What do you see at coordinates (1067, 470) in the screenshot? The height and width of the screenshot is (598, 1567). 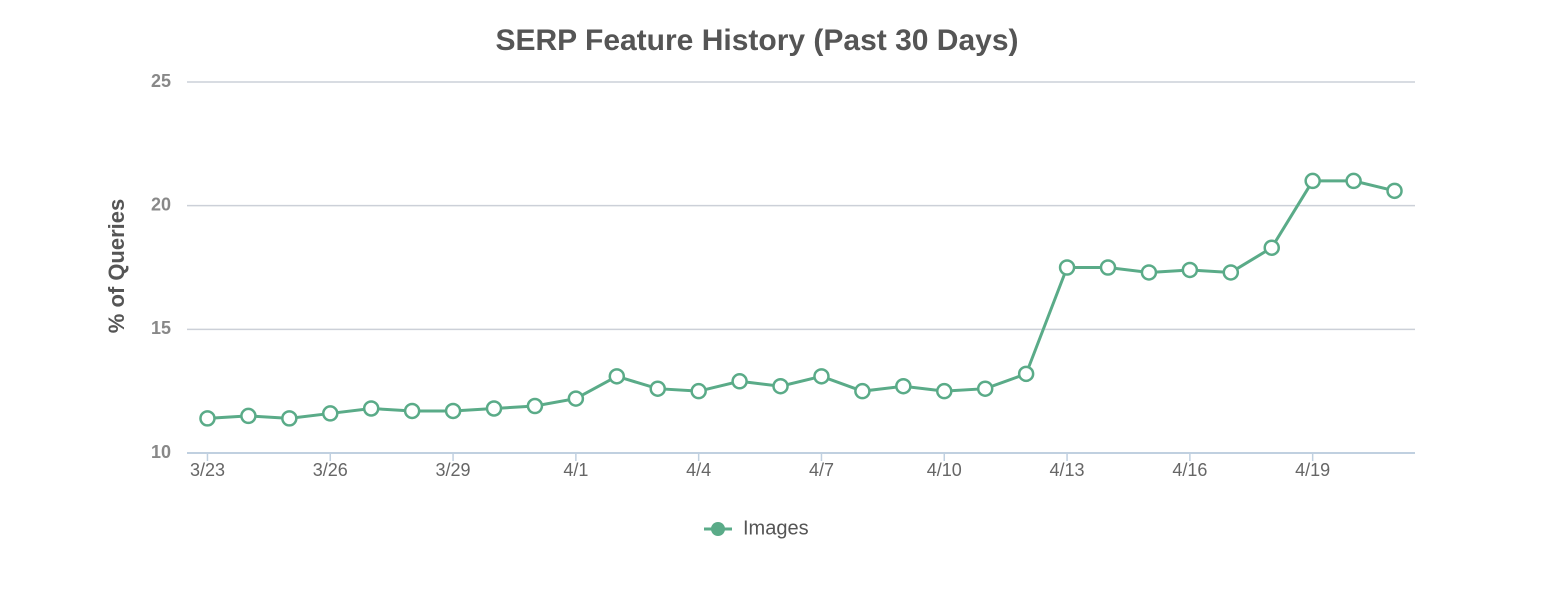 I see `x-tick-label: 4/13` at bounding box center [1067, 470].